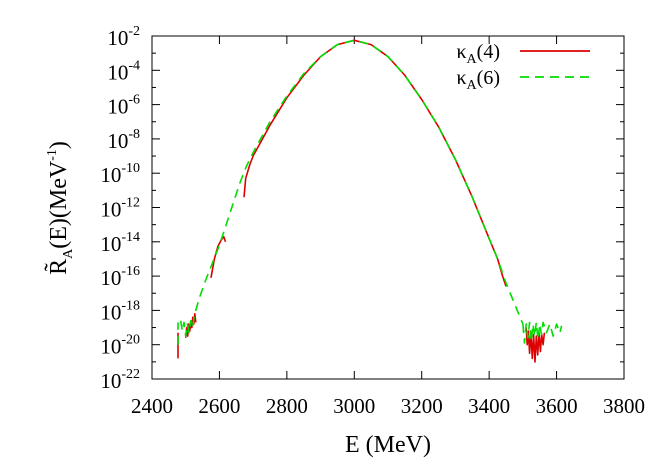 This screenshot has width=664, height=465. I want to click on y-tick-label: 10⁻⁸, so click(123, 140).